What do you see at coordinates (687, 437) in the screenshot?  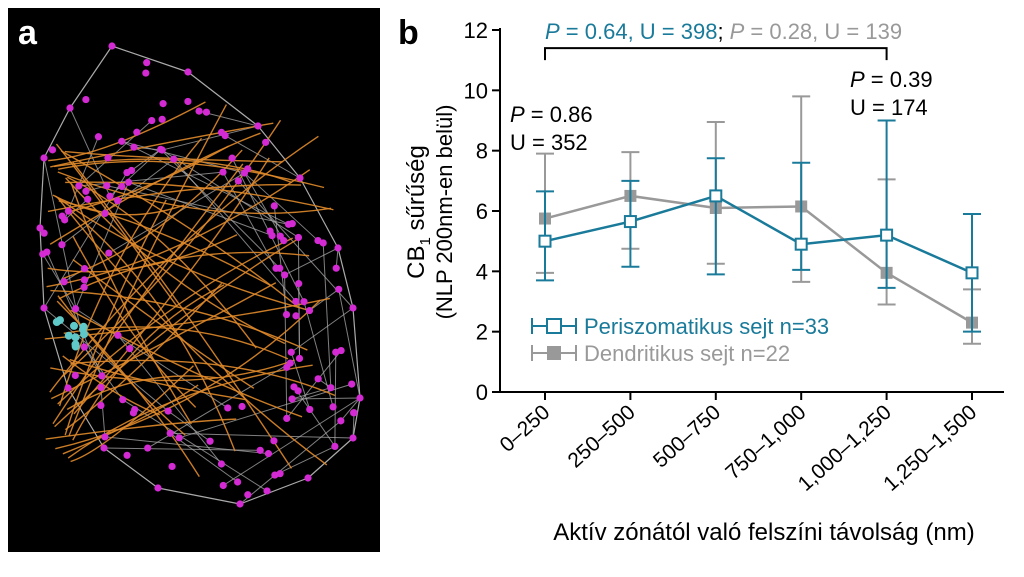 I see `x-tick-label: 500–750` at bounding box center [687, 437].